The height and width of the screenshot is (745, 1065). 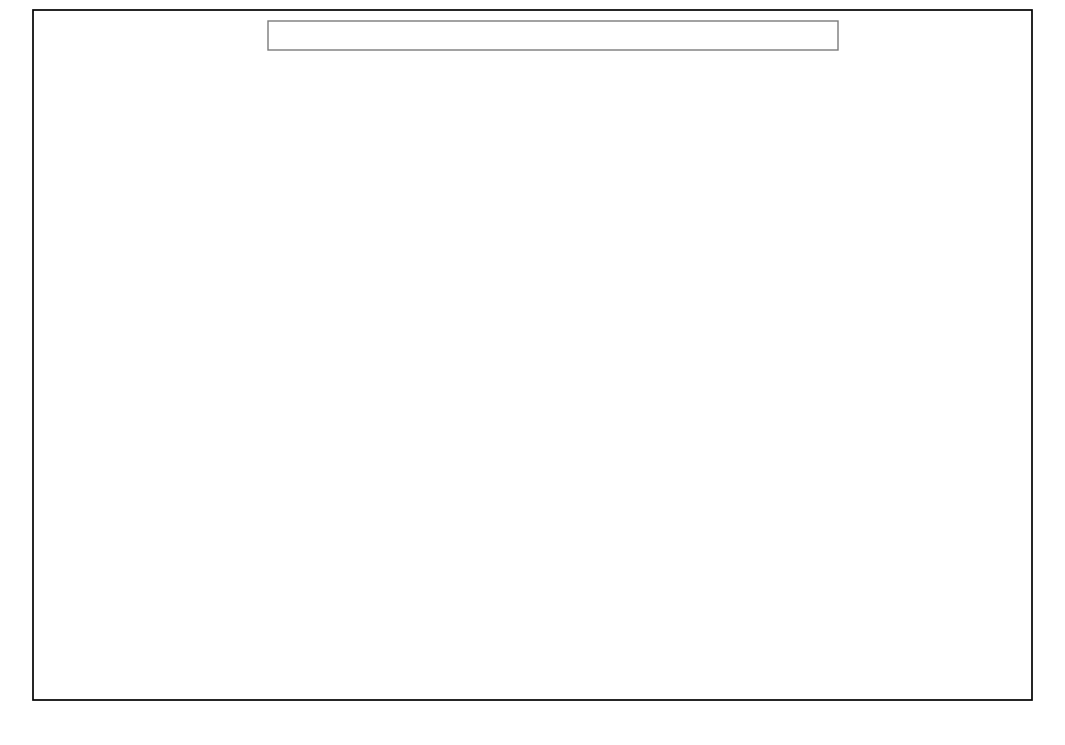 I want to click on title-box-border, so click(x=553, y=35).